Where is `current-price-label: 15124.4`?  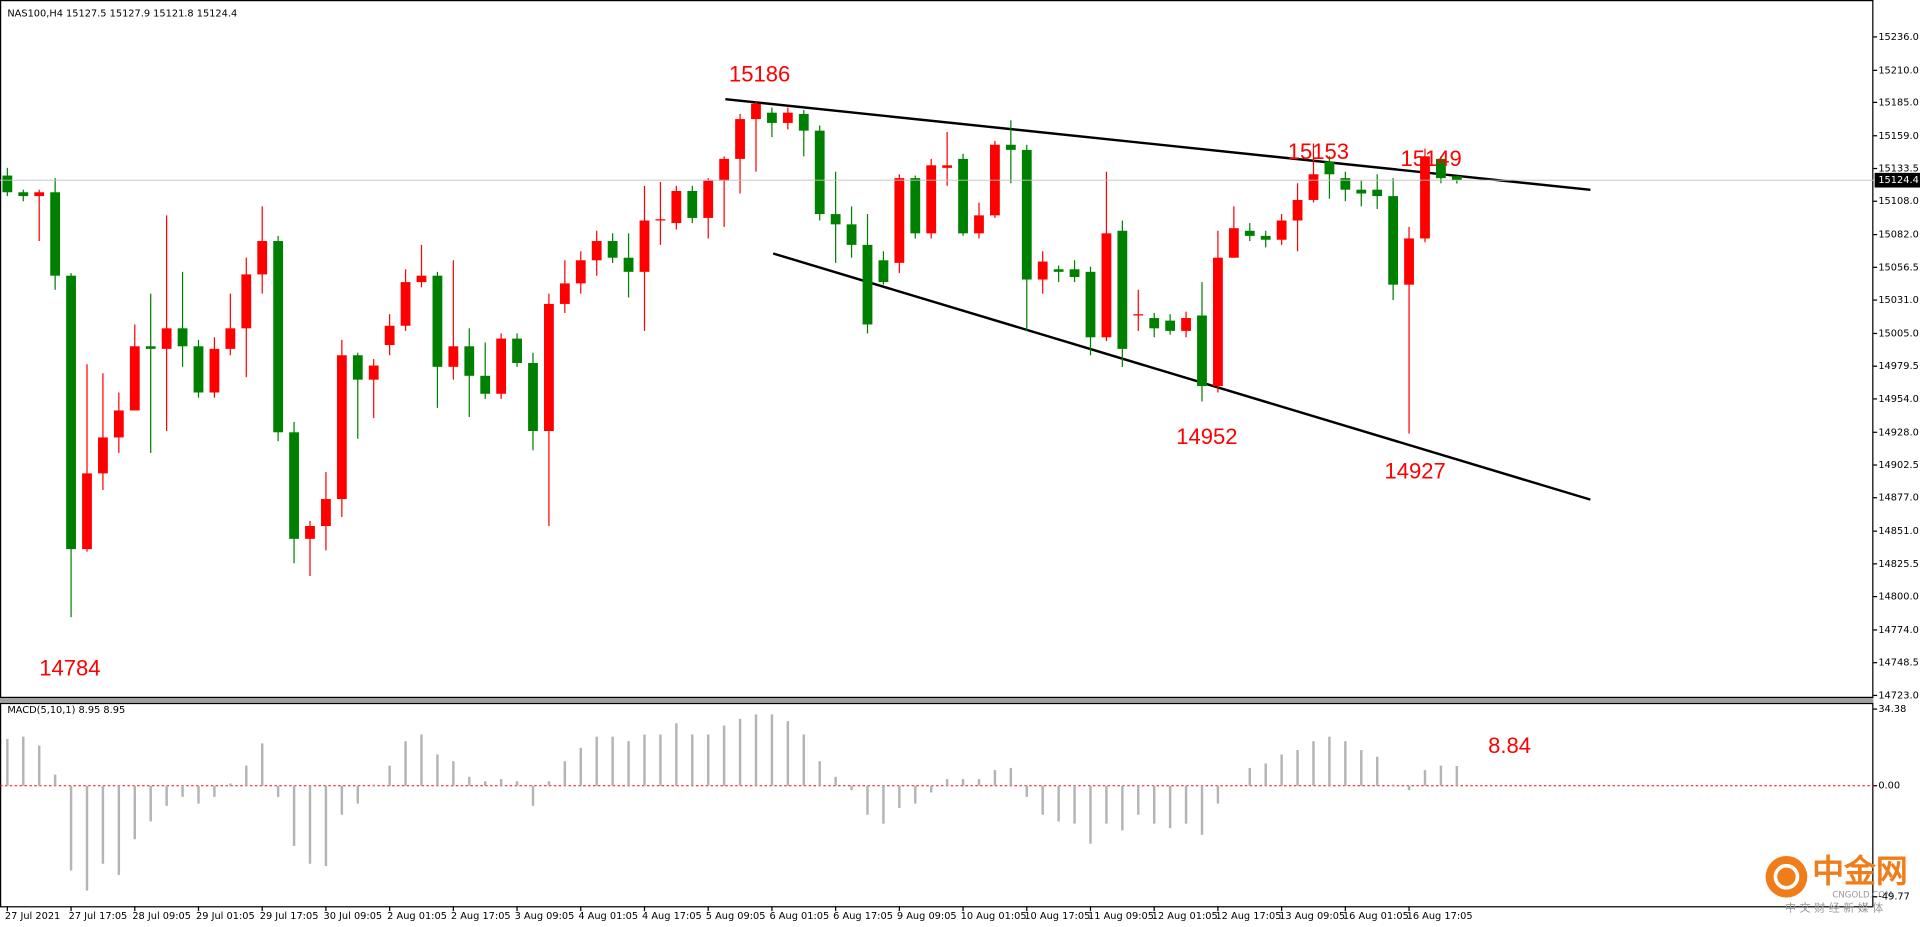 current-price-label: 15124.4 is located at coordinates (1898, 180).